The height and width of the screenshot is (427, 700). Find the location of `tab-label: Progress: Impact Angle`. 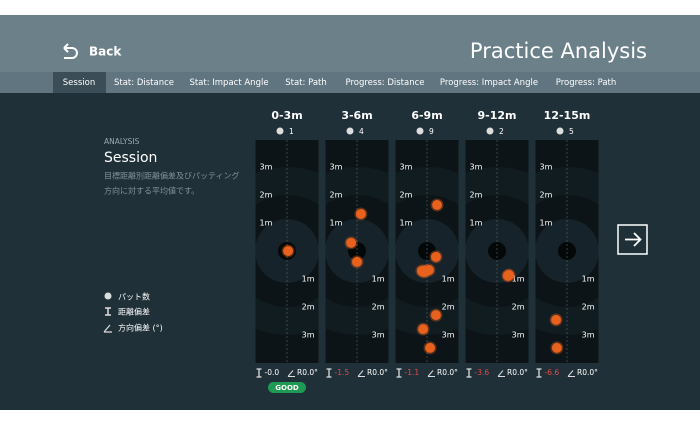

tab-label: Progress: Impact Angle is located at coordinates (489, 83).